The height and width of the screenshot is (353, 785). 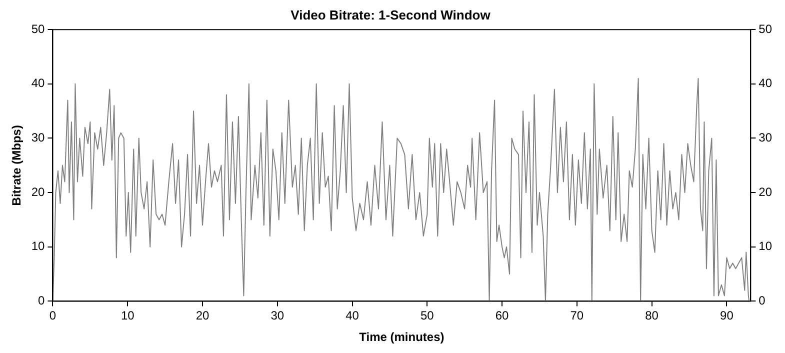 I want to click on y-tick-label: 20, so click(x=38, y=191).